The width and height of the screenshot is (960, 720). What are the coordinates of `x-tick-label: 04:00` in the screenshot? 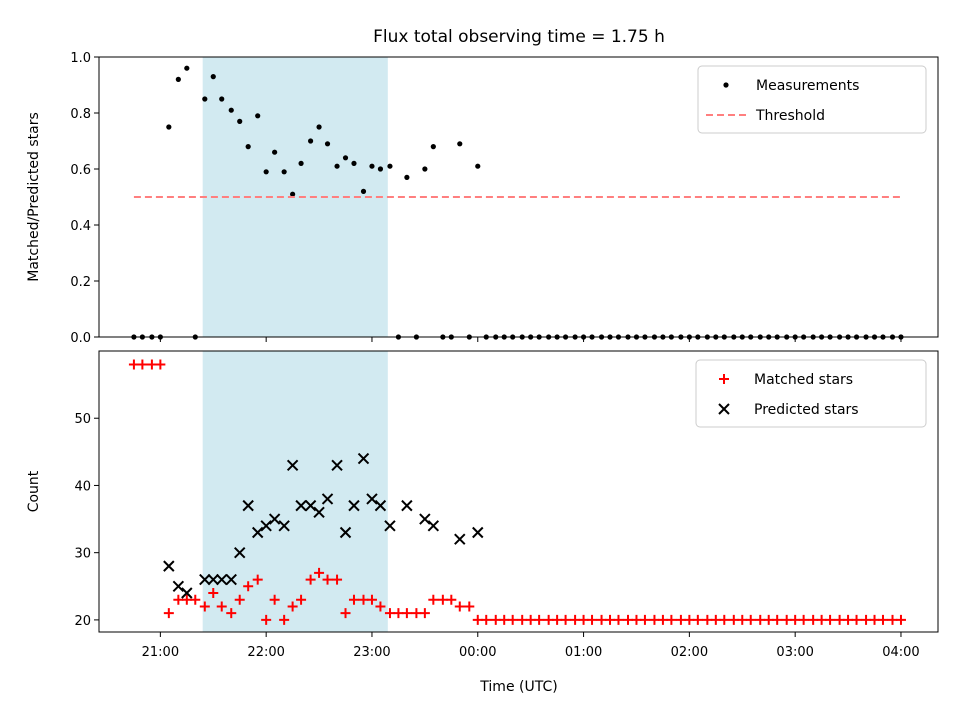 It's located at (900, 652).